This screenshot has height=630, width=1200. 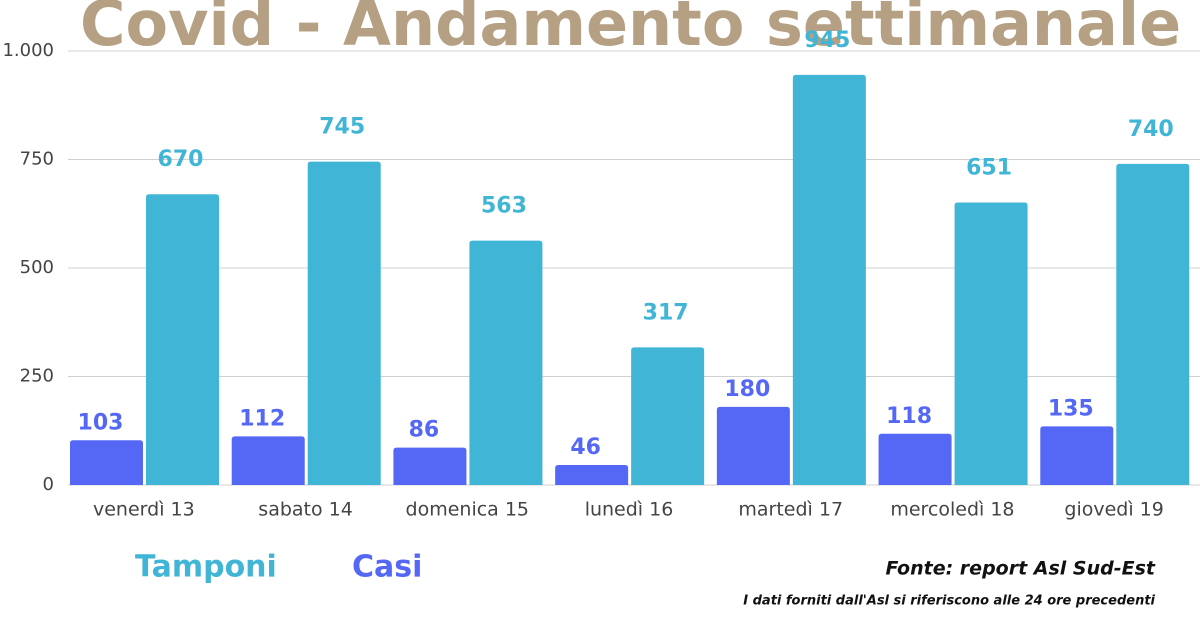 I want to click on y-tick-label: 750, so click(x=37, y=159).